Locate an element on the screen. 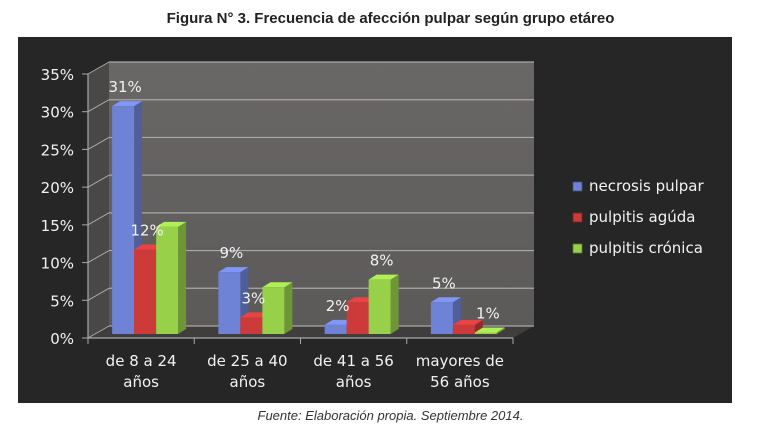 This screenshot has width=781, height=447. y-tick-label: 0% is located at coordinates (62, 339).